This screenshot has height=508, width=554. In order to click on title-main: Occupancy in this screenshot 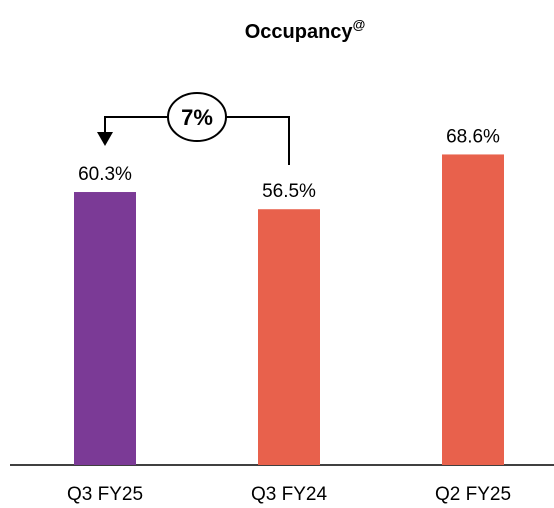, I will do `click(299, 32)`.